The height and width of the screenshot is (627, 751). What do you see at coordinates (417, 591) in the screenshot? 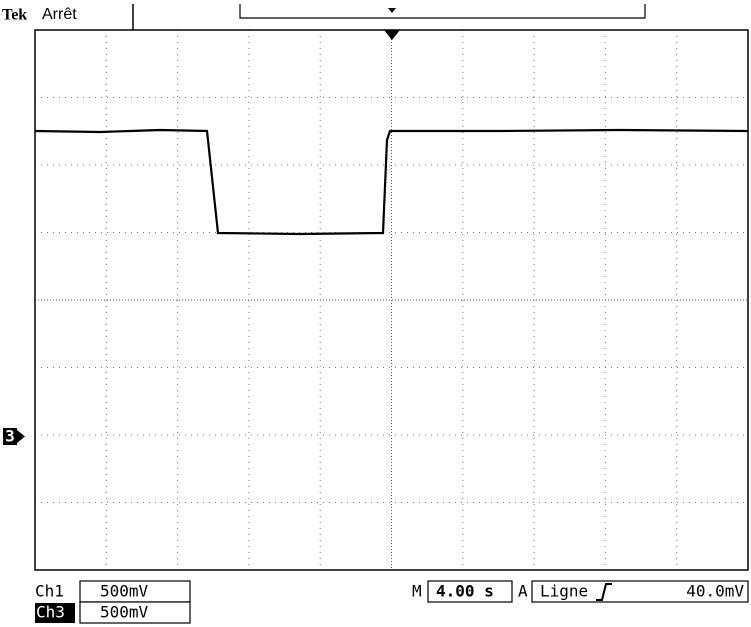
I see `timebase-label: M` at bounding box center [417, 591].